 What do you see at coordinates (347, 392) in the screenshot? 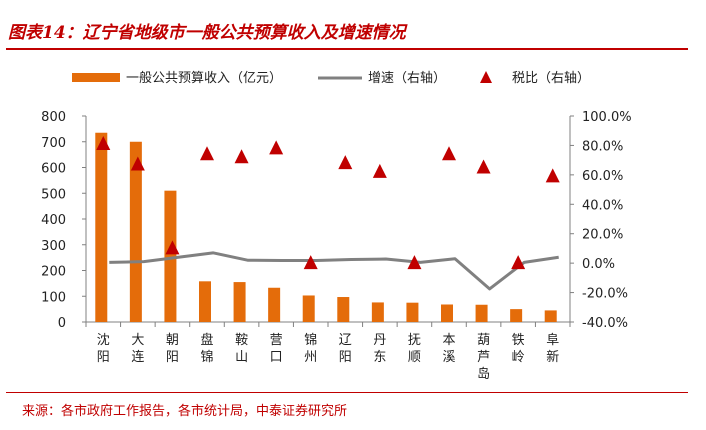
I see `source-rule` at bounding box center [347, 392].